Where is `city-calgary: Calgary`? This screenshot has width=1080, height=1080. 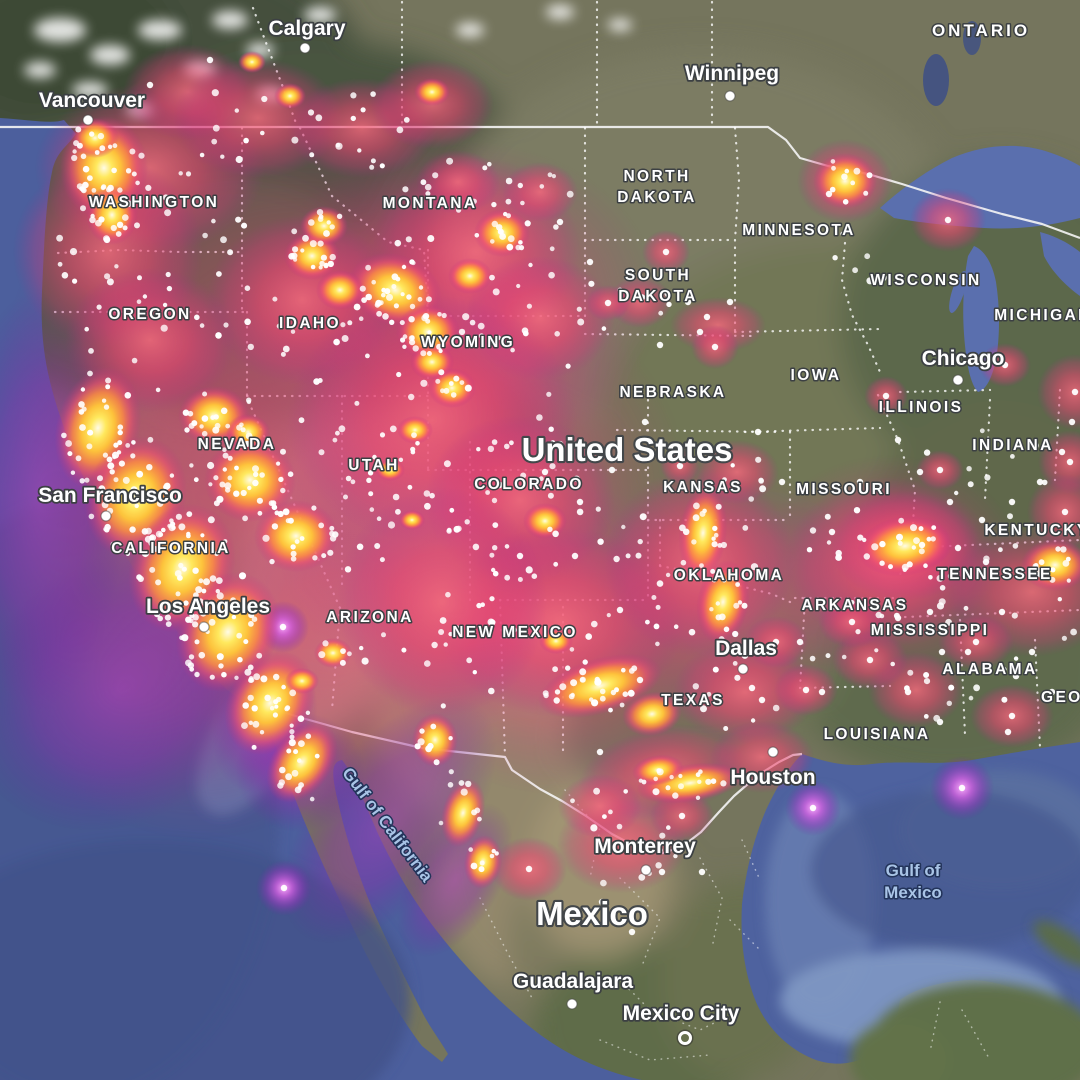
city-calgary: Calgary is located at coordinates (307, 34).